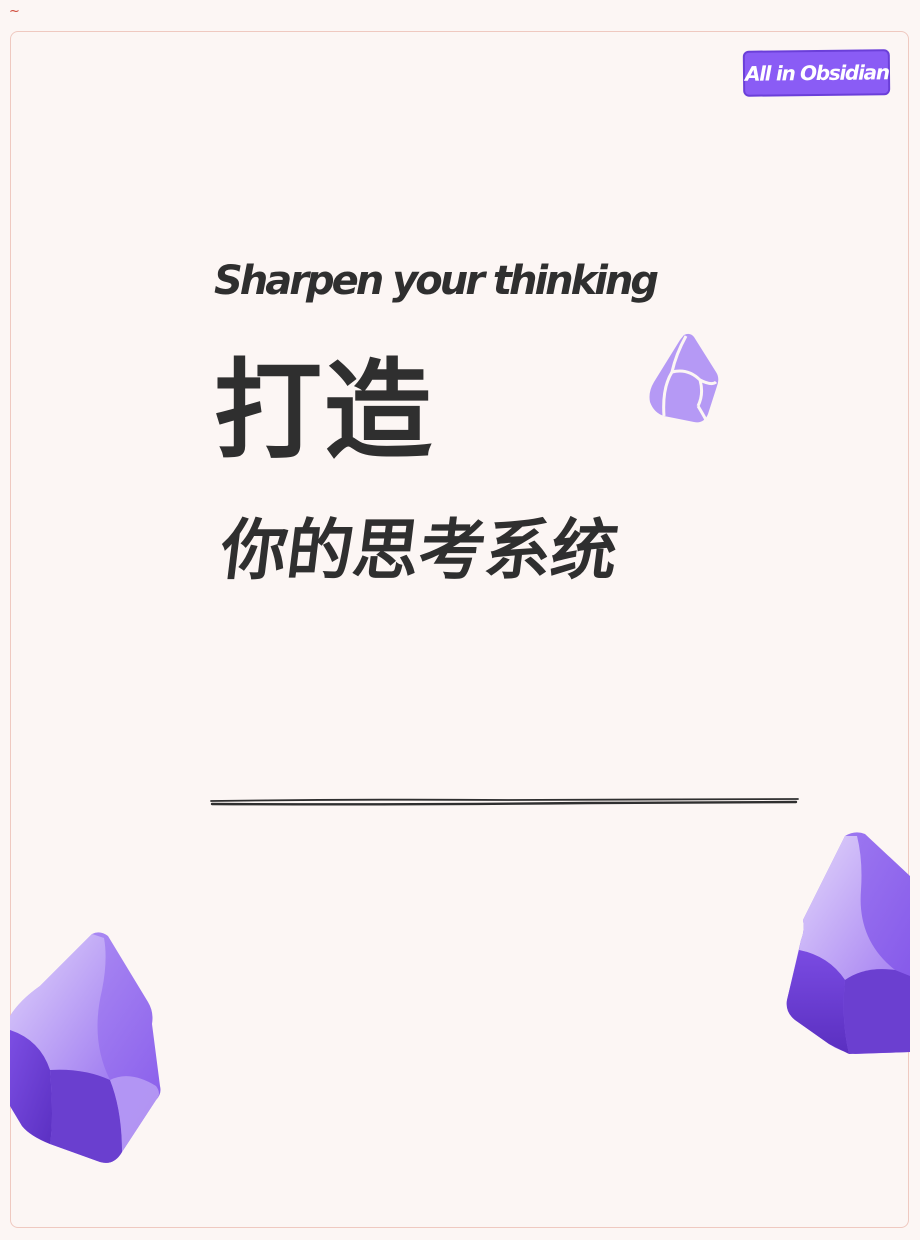  Describe the element at coordinates (848, 943) in the screenshot. I see `right-crystal-icon` at that location.